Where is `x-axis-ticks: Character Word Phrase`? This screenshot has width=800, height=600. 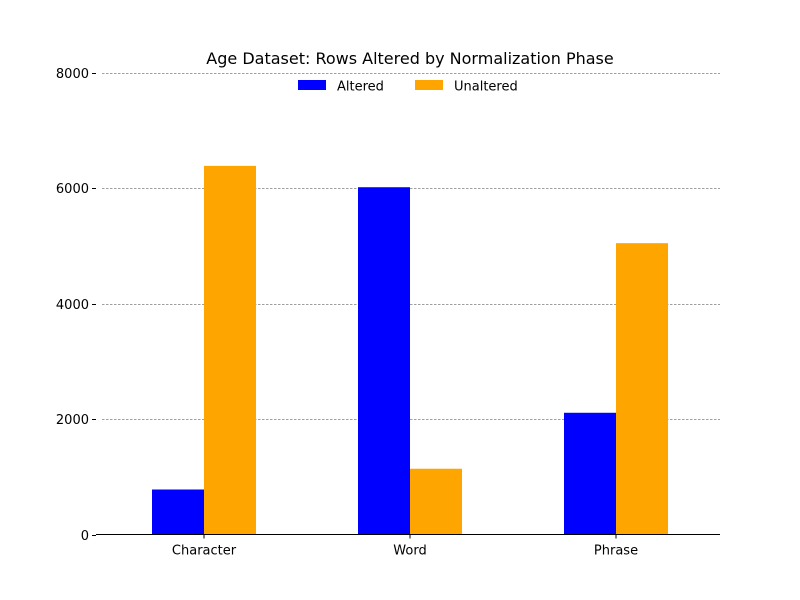 x-axis-ticks: Character Word Phrase is located at coordinates (405, 546).